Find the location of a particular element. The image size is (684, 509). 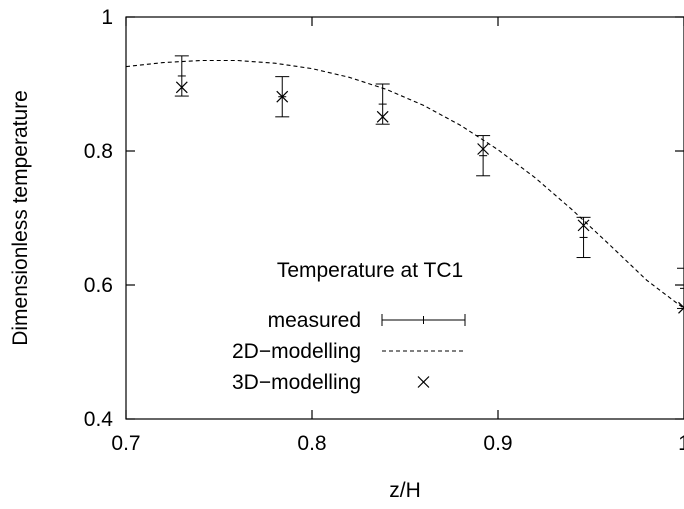

y-tick-label: 0.8 is located at coordinates (98, 151).